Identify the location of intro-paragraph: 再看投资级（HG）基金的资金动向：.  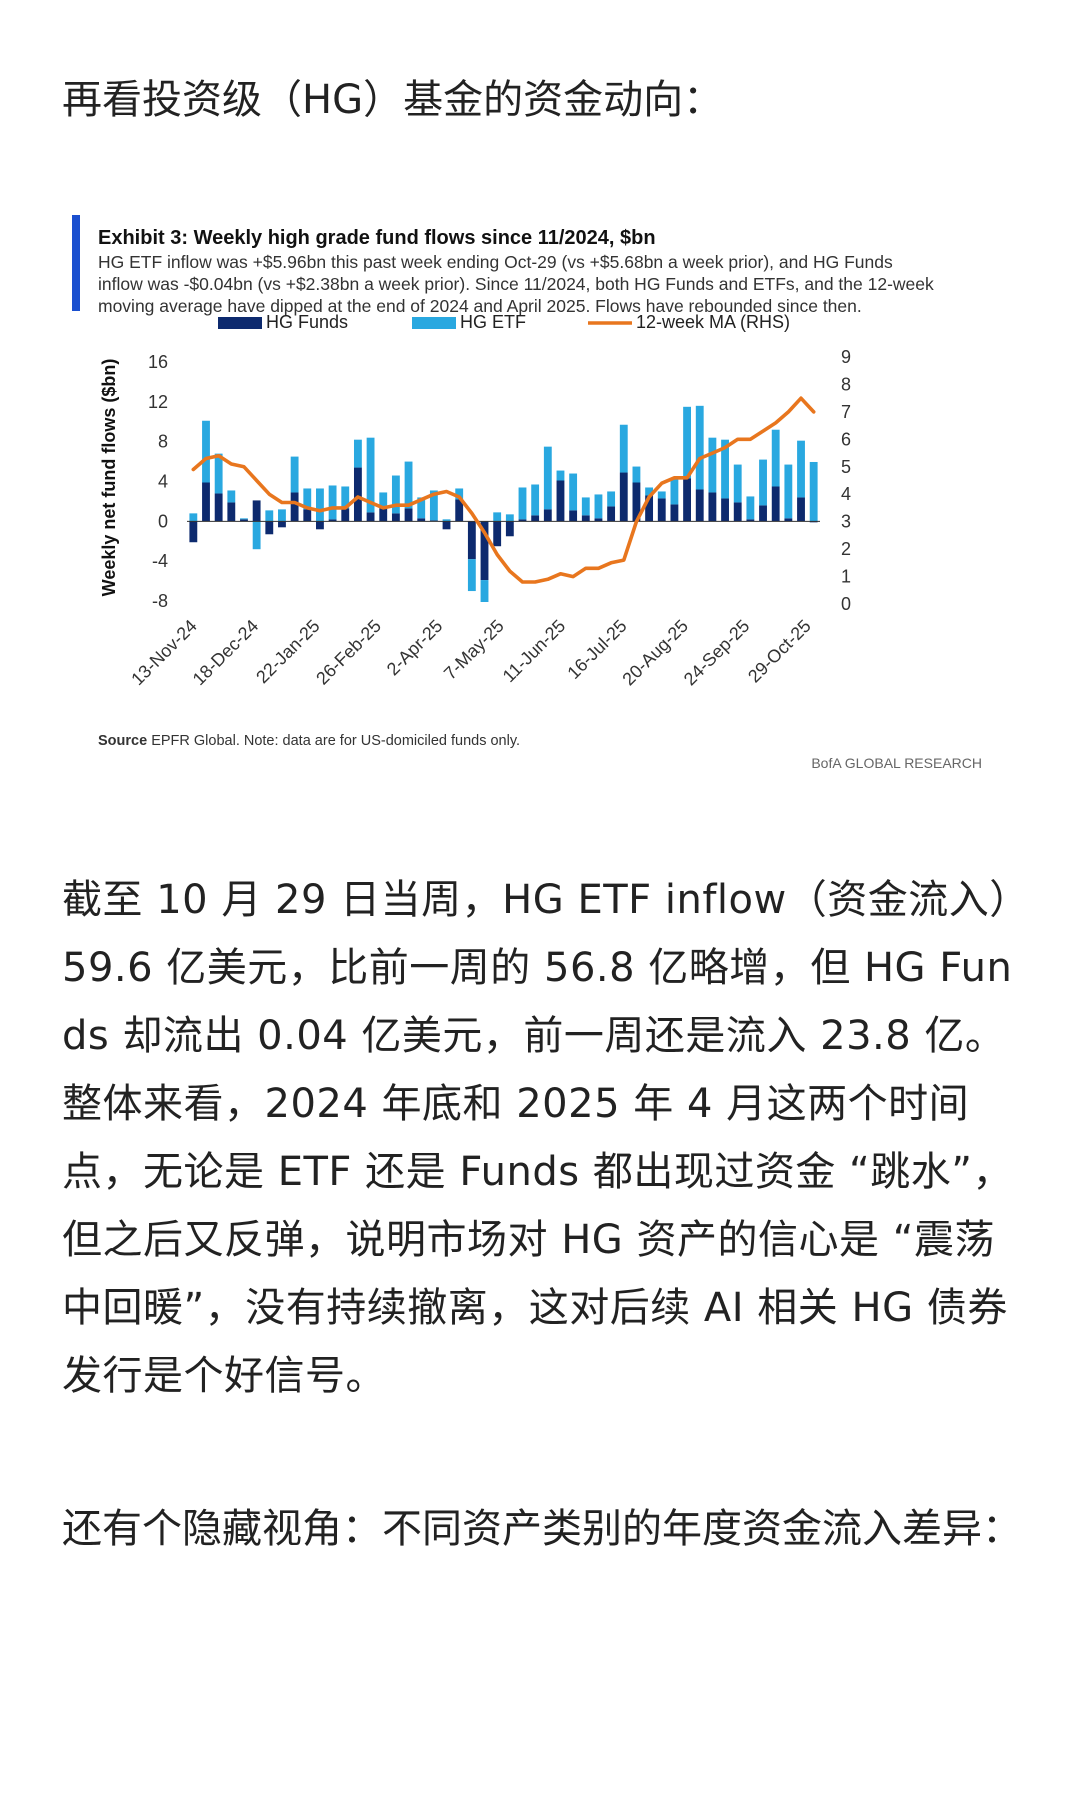
(393, 100).